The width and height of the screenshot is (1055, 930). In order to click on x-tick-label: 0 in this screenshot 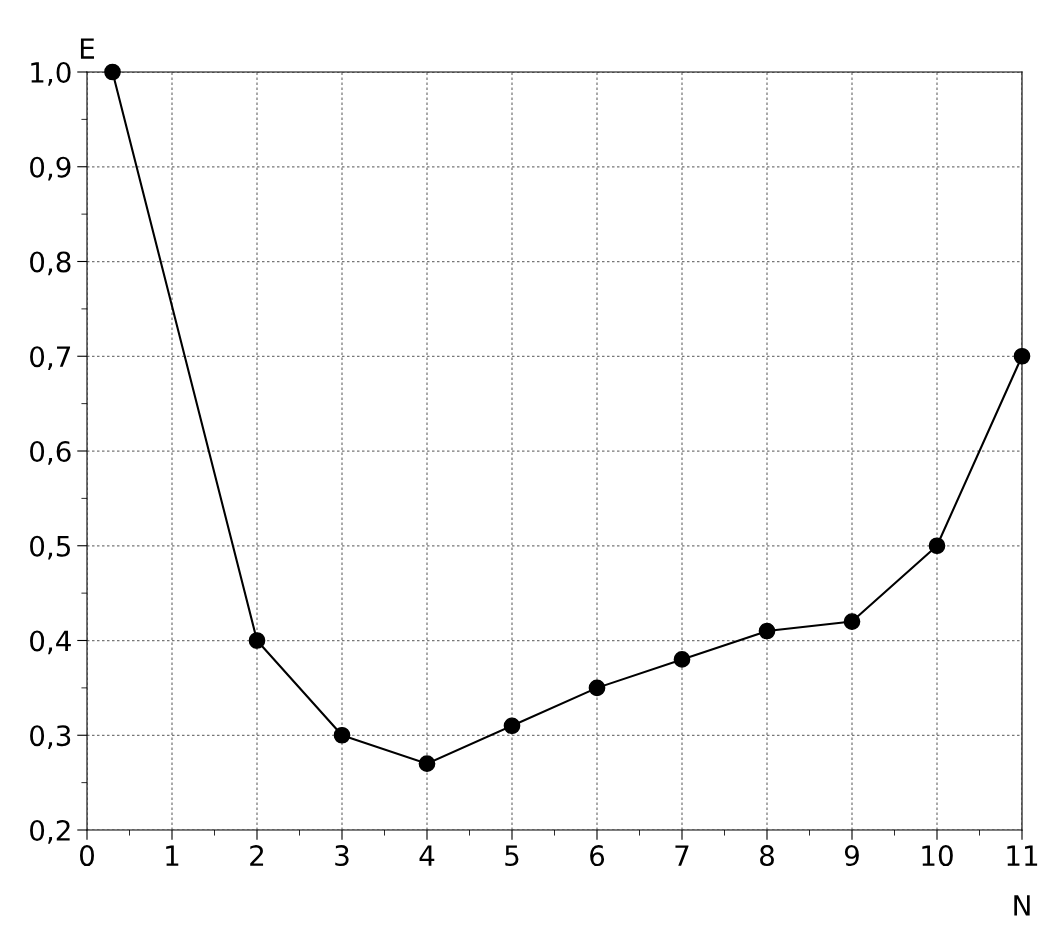, I will do `click(86, 856)`.